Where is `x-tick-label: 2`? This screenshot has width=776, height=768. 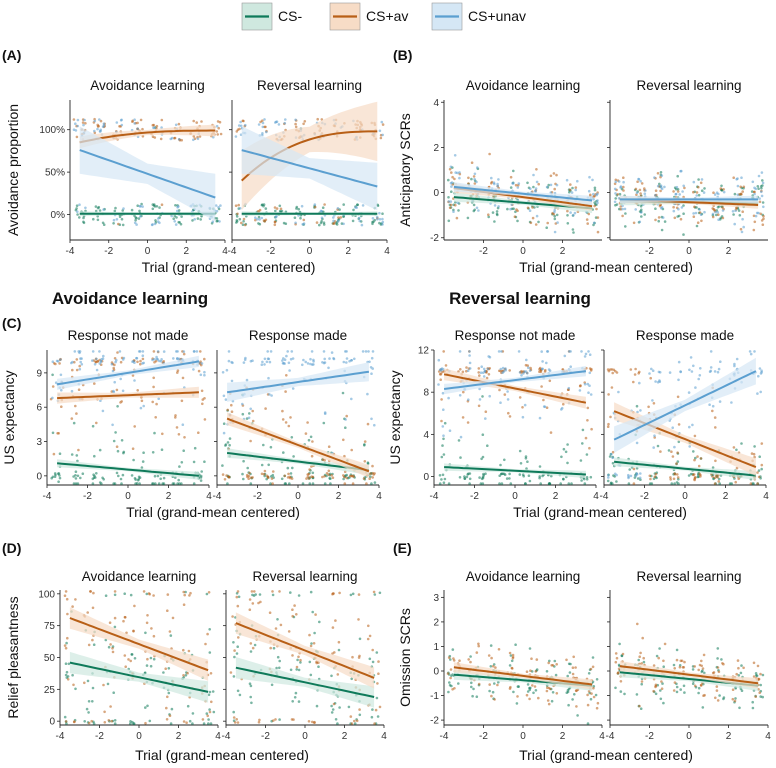 x-tick-label: 2 is located at coordinates (563, 251).